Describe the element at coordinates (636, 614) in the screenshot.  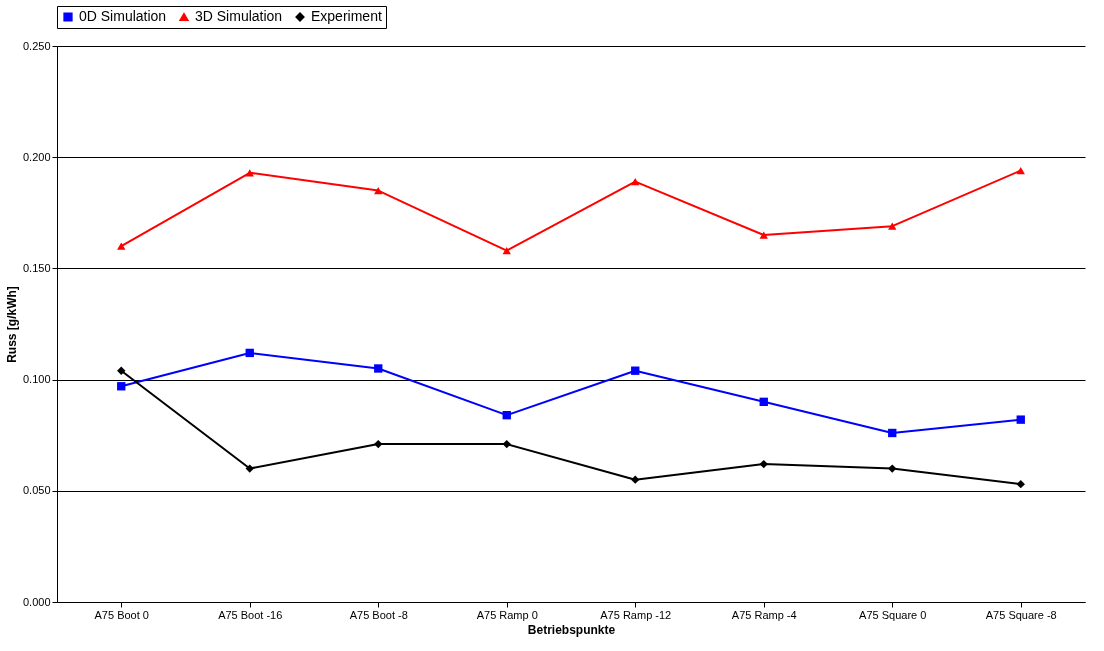
I see `x-tick-label: A75 Ramp -12` at that location.